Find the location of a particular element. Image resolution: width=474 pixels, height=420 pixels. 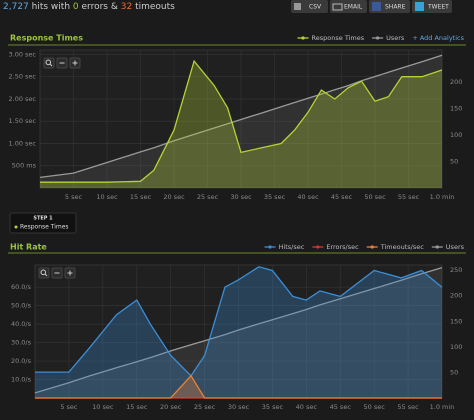

summary: 2,727 hits with 0 errors & 32 timeouts is located at coordinates (89, 7).